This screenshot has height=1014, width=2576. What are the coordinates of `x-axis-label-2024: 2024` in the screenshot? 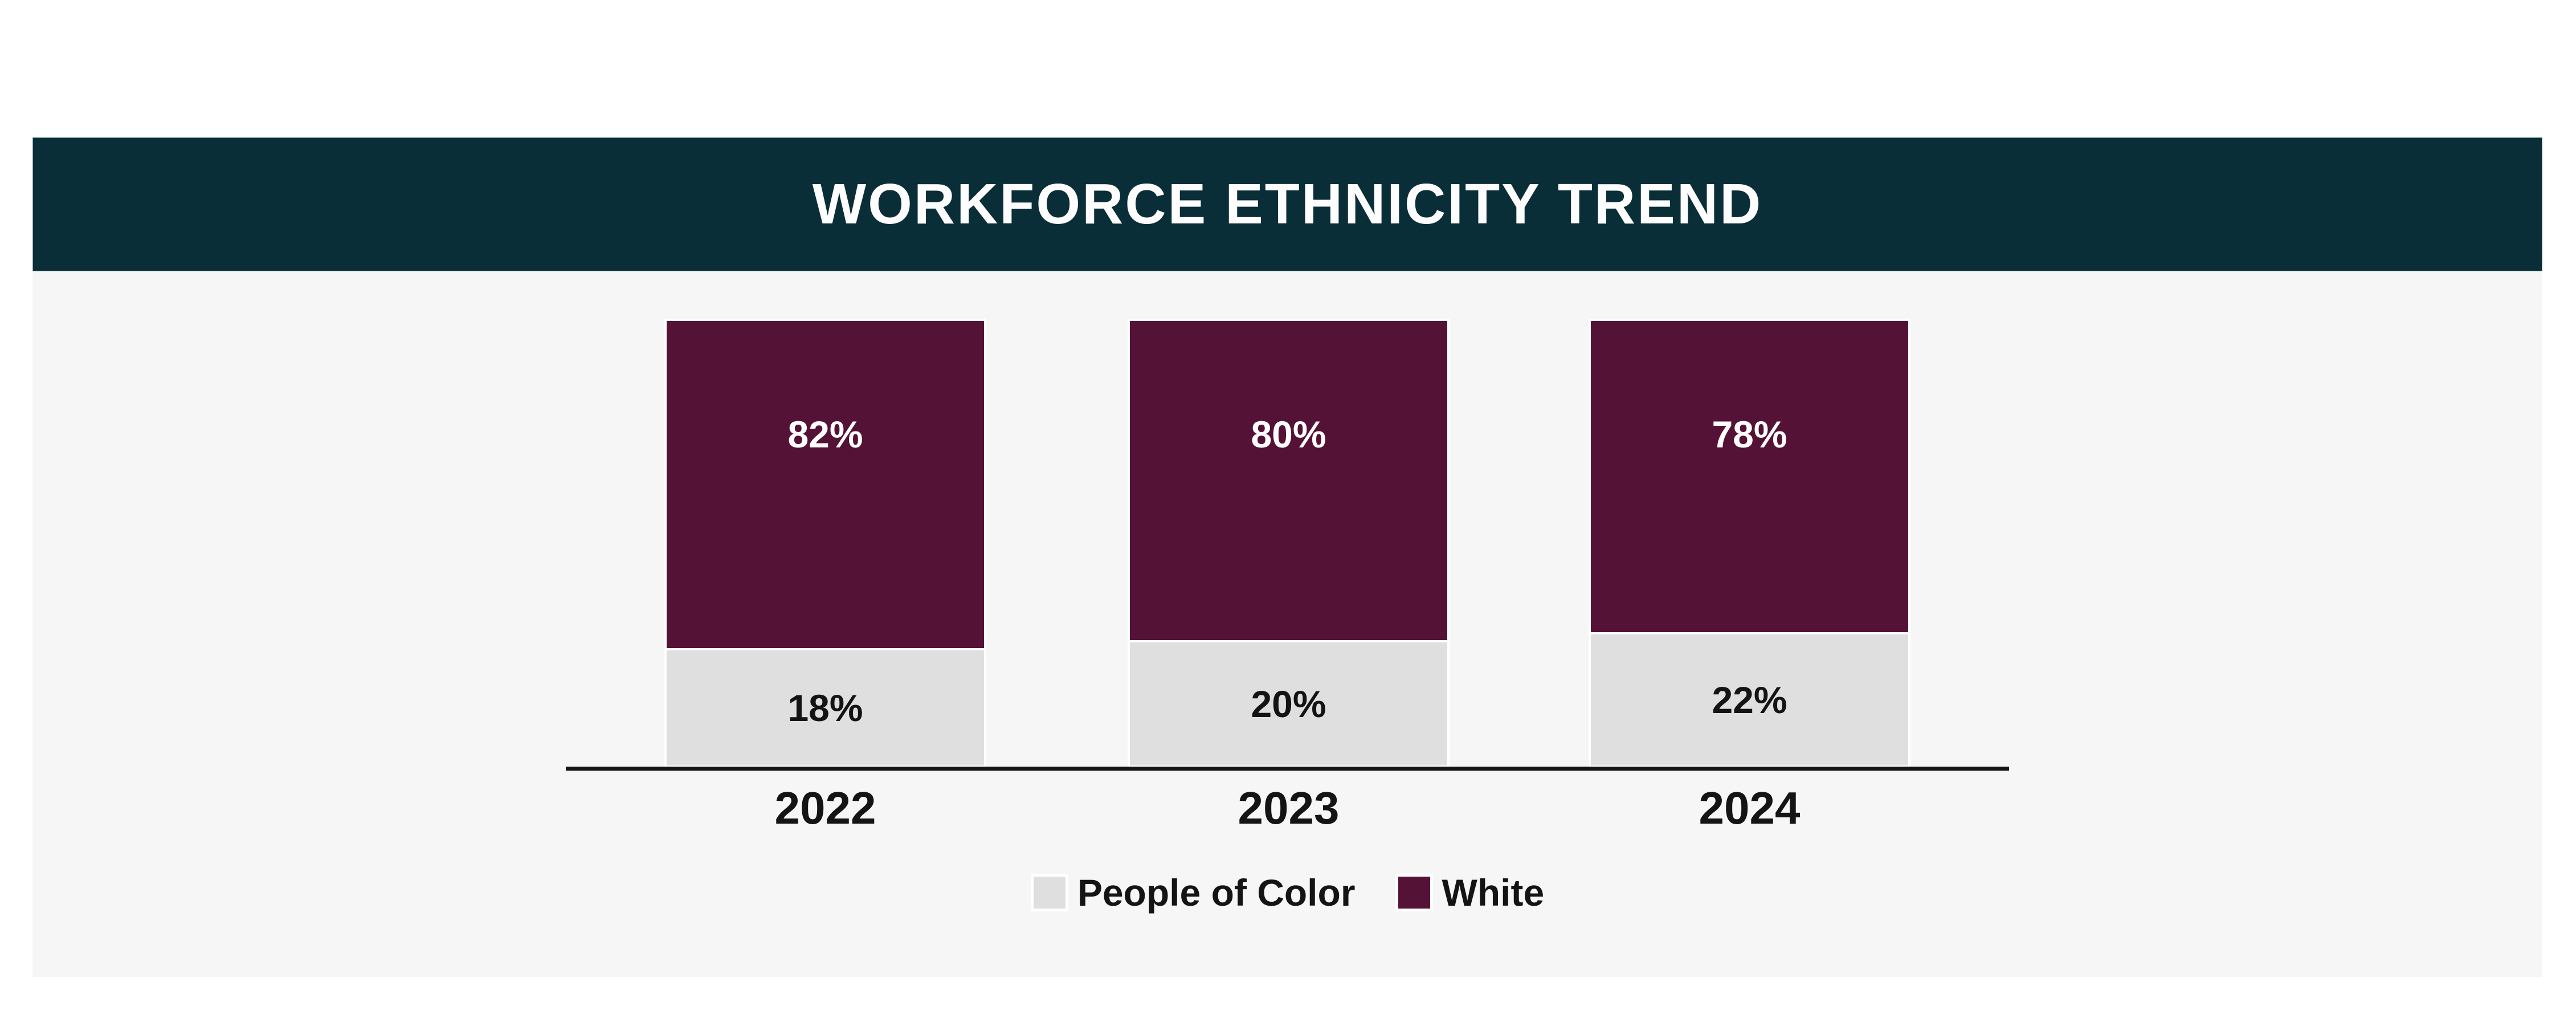 It's located at (1750, 808).